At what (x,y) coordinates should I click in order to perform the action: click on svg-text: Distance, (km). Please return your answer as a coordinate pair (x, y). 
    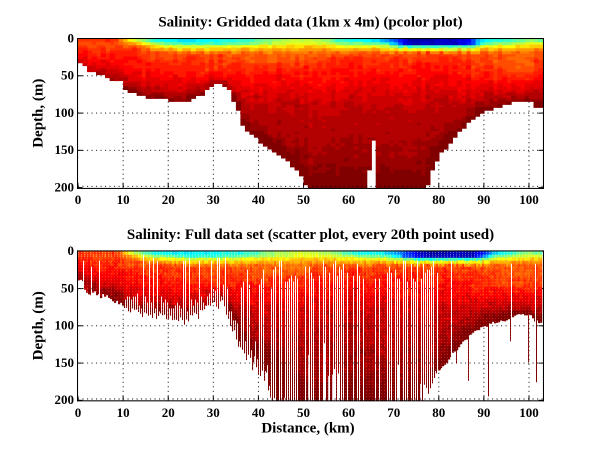
    Looking at the image, I should click on (307, 429).